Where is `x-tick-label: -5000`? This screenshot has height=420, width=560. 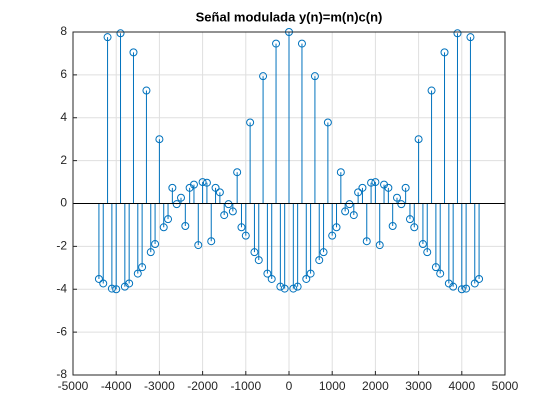
x-tick-label: -5000 is located at coordinates (73, 386).